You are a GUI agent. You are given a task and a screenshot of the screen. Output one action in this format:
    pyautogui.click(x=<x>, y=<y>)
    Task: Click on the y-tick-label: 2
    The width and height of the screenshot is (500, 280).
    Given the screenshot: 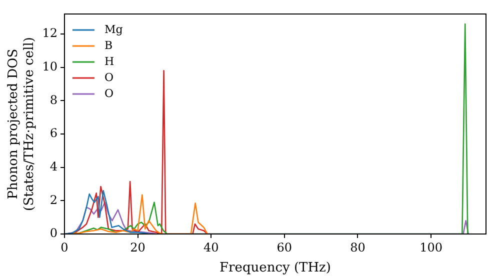 What is the action you would take?
    pyautogui.click(x=54, y=199)
    